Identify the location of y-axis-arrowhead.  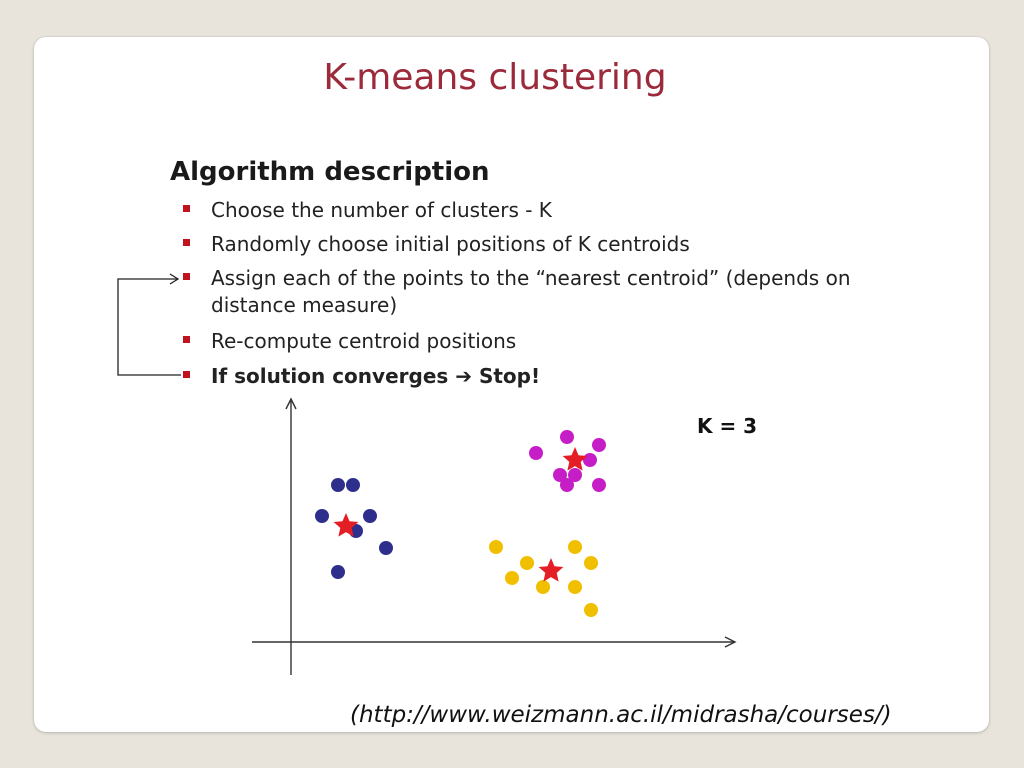
(291, 403).